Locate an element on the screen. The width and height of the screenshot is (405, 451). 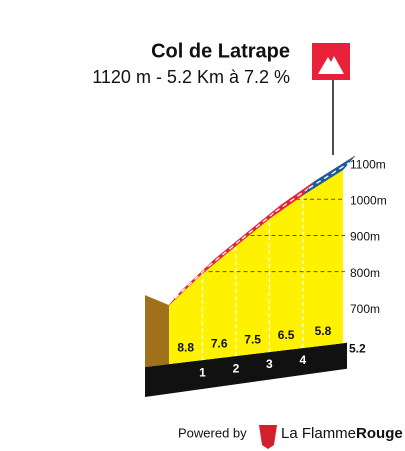
y-tick-label: 1000m is located at coordinates (368, 200).